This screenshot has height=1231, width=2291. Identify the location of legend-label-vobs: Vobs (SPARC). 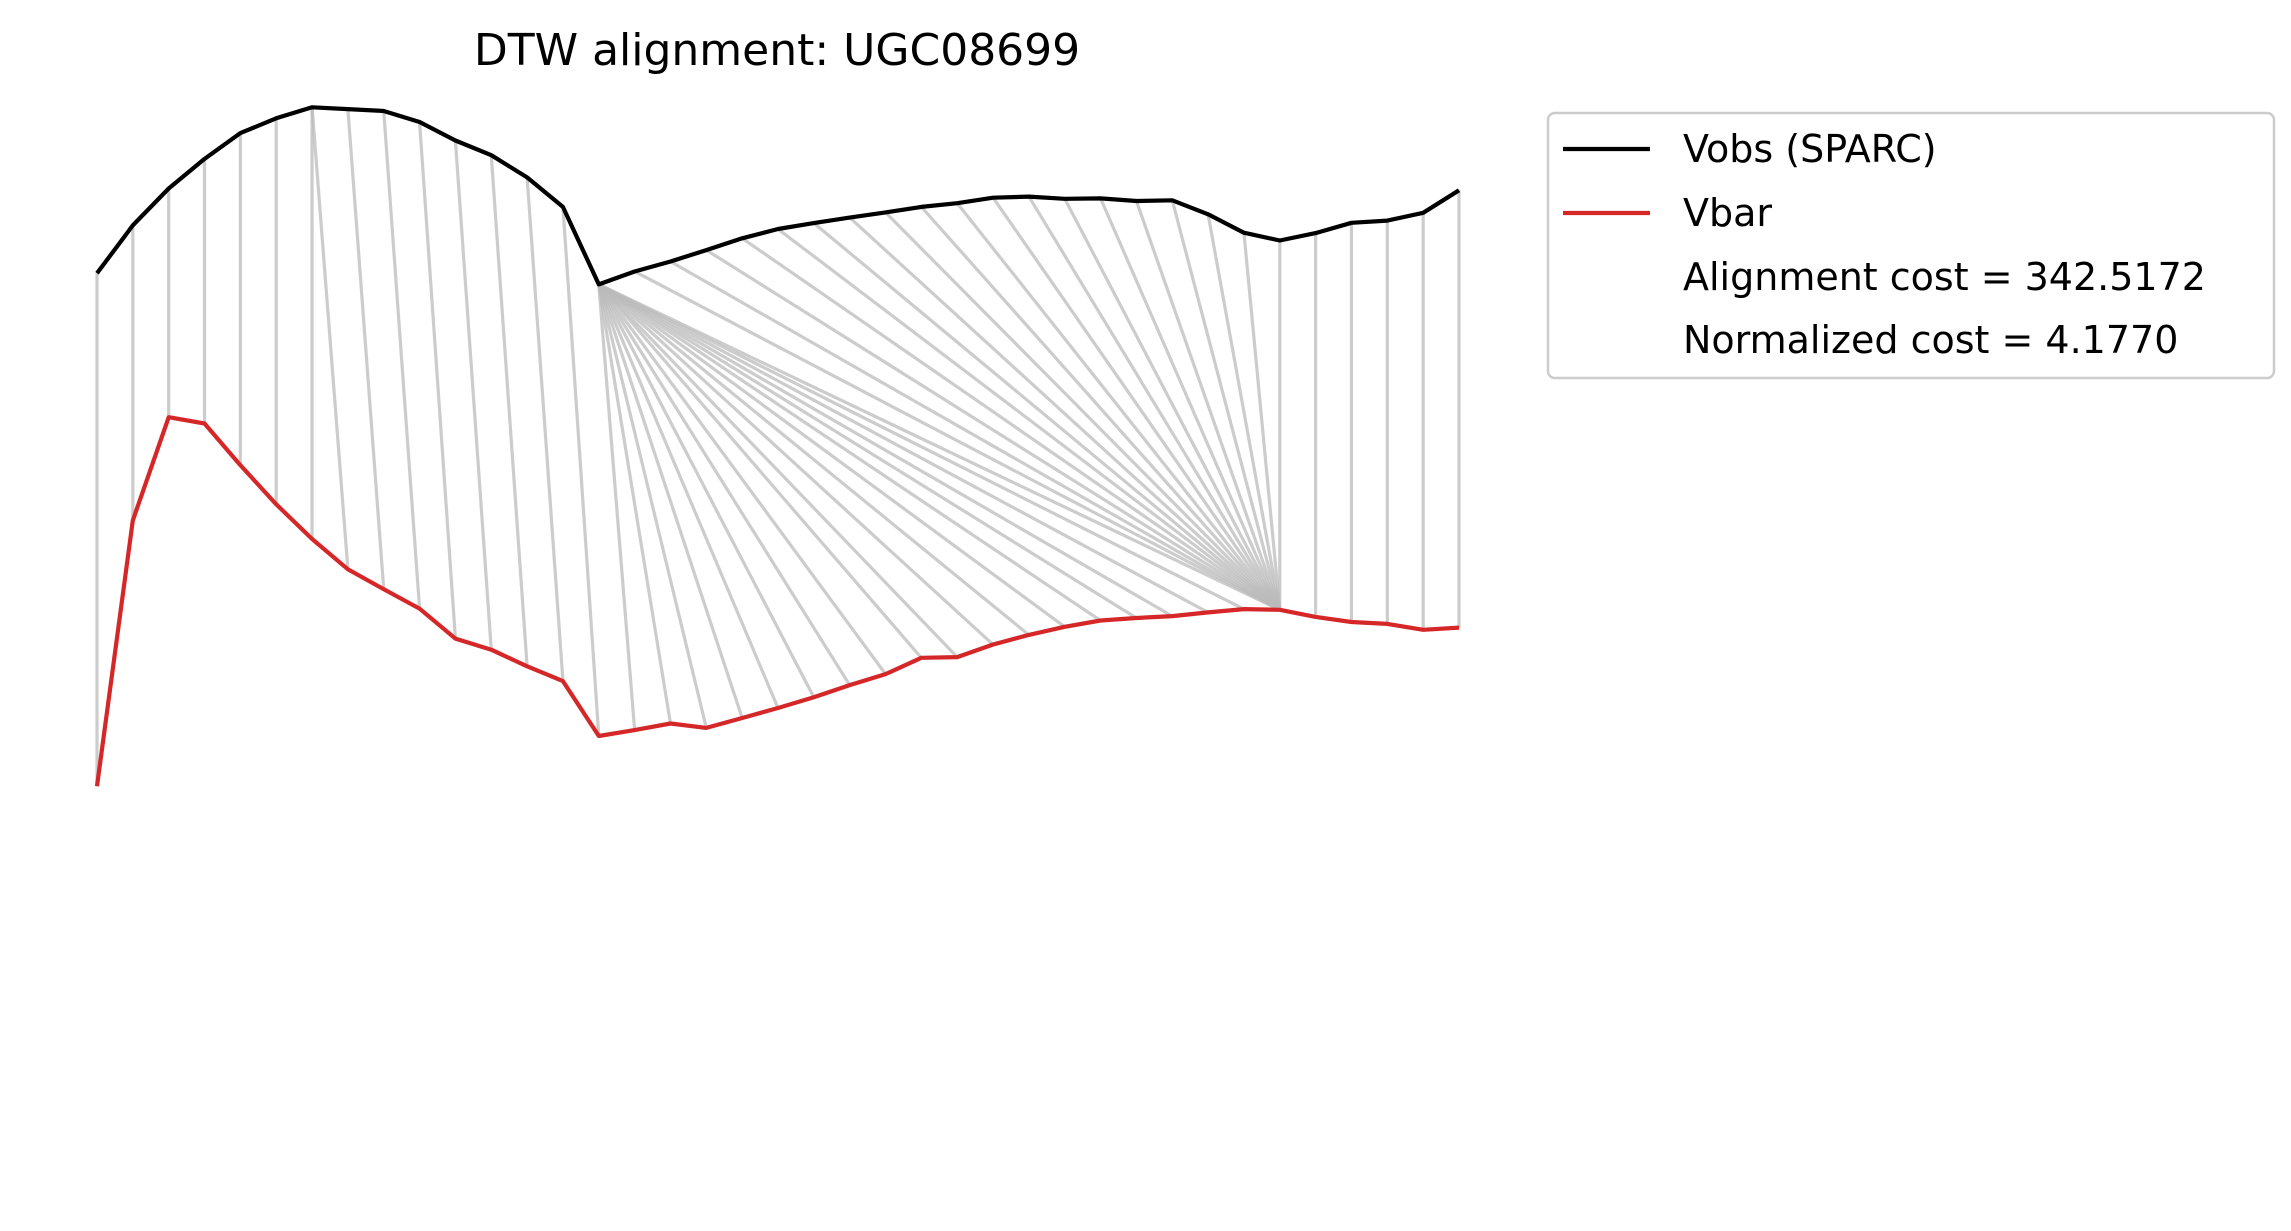
(1810, 149).